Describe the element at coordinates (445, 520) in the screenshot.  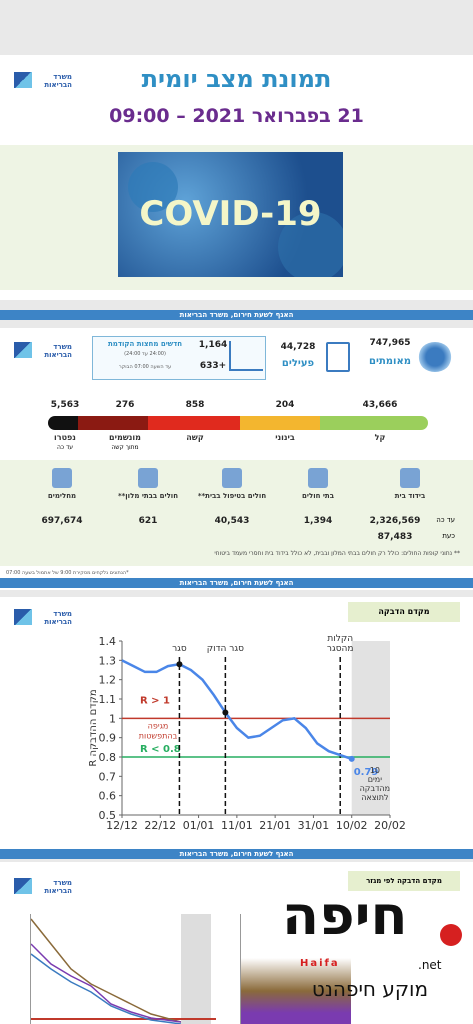
I see `care-sub: עד כה` at that location.